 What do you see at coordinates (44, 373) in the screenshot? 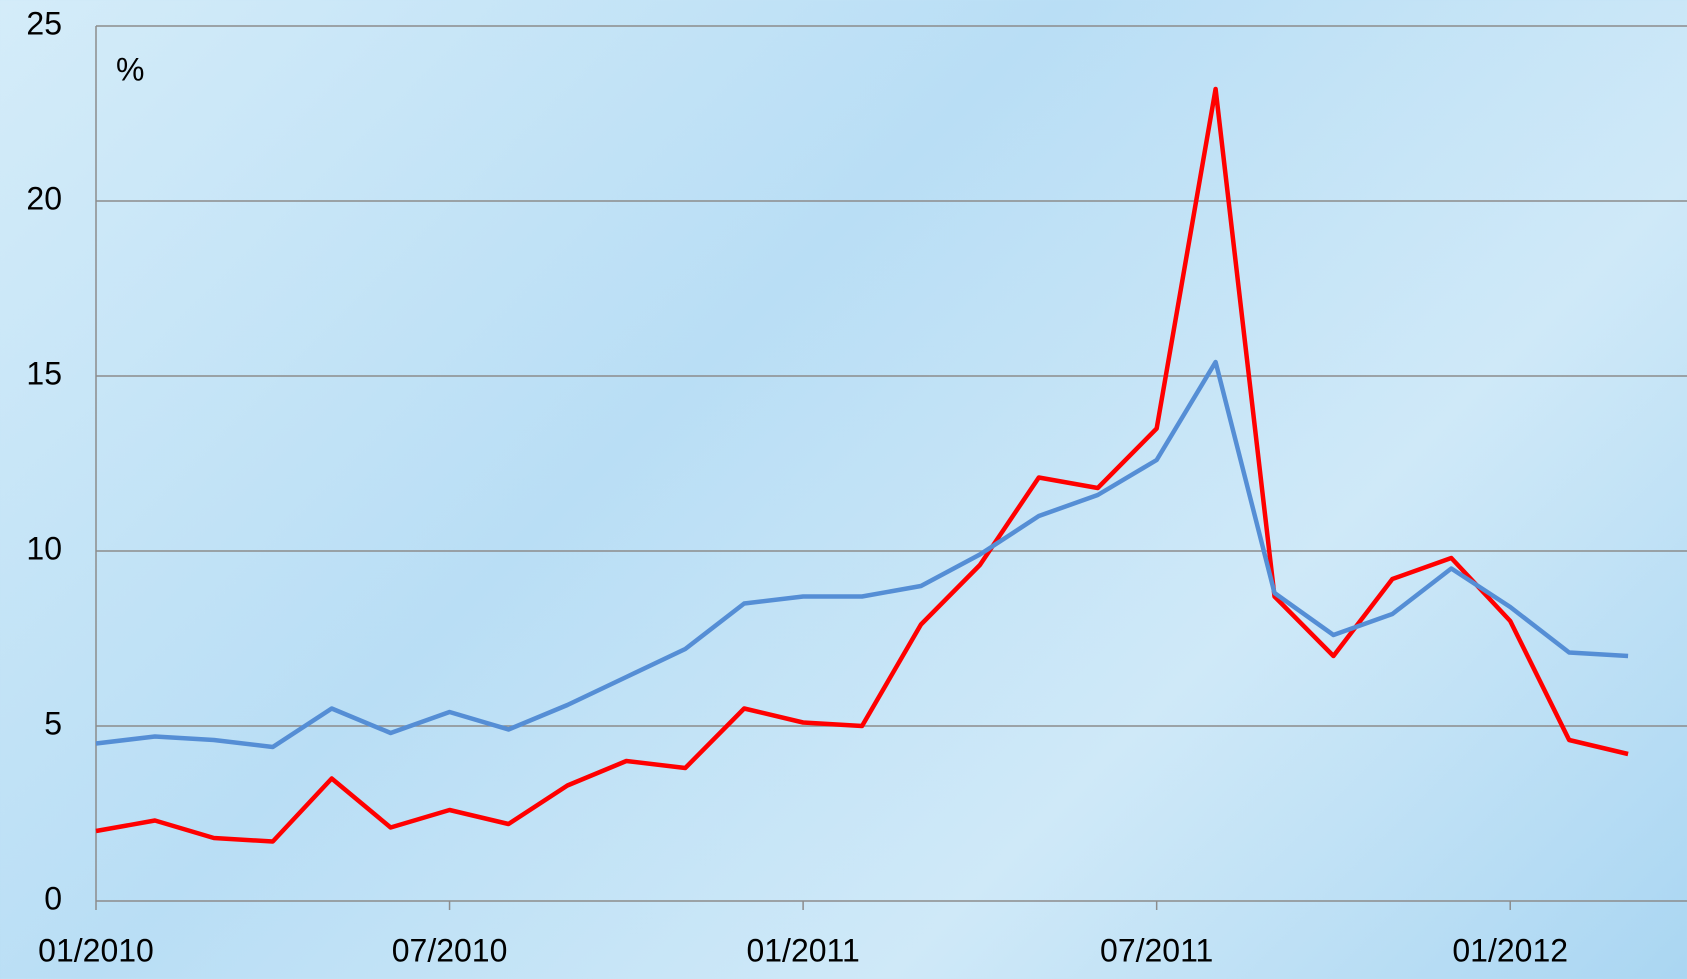
I see `y-tick-label: 15` at bounding box center [44, 373].